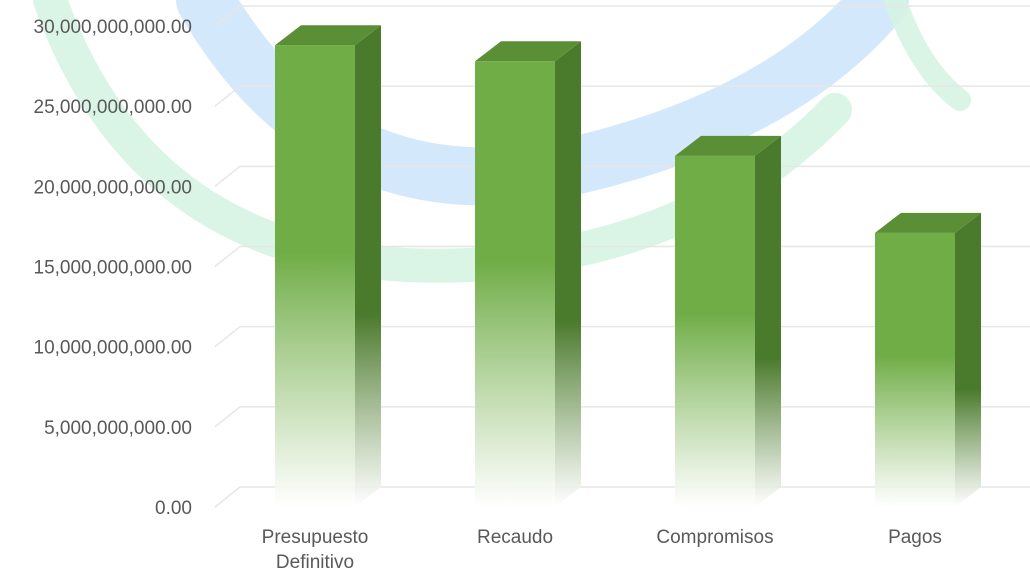  I want to click on y-tick-label: 5,000,000,000.00, so click(118, 428).